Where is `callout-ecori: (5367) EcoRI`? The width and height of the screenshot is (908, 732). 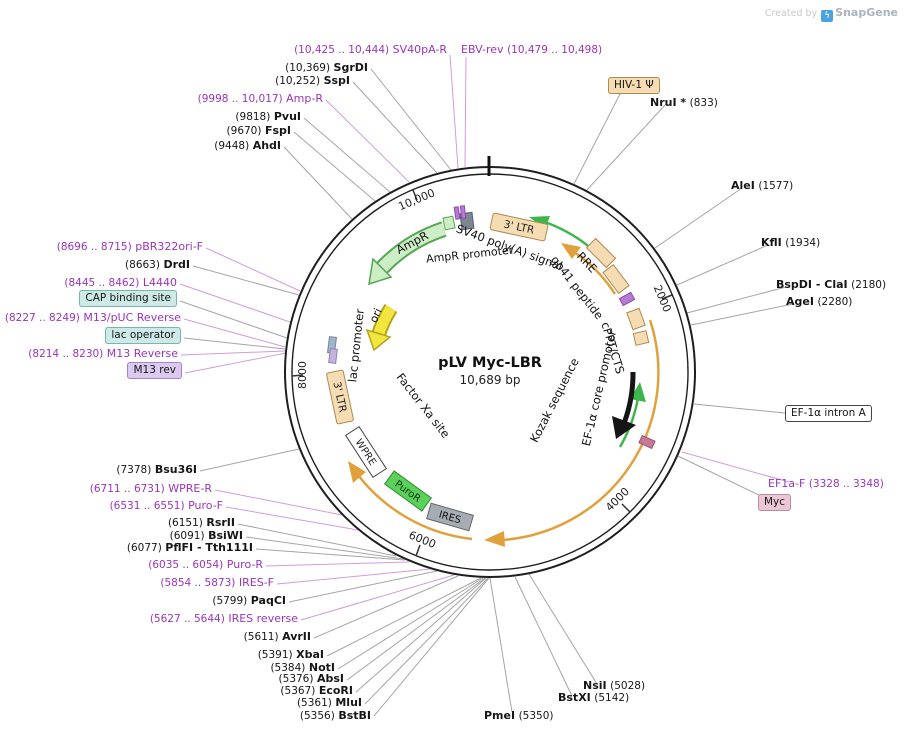 callout-ecori: (5367) EcoRI is located at coordinates (316, 691).